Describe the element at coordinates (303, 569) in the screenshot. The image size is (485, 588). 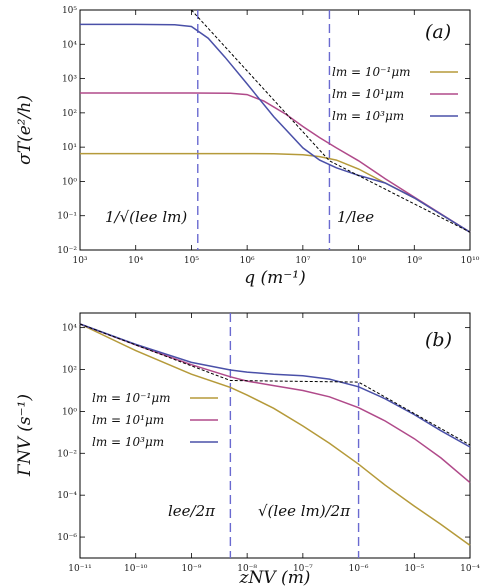
I see `x-tick-label-b-4: 10⁻⁷` at that location.